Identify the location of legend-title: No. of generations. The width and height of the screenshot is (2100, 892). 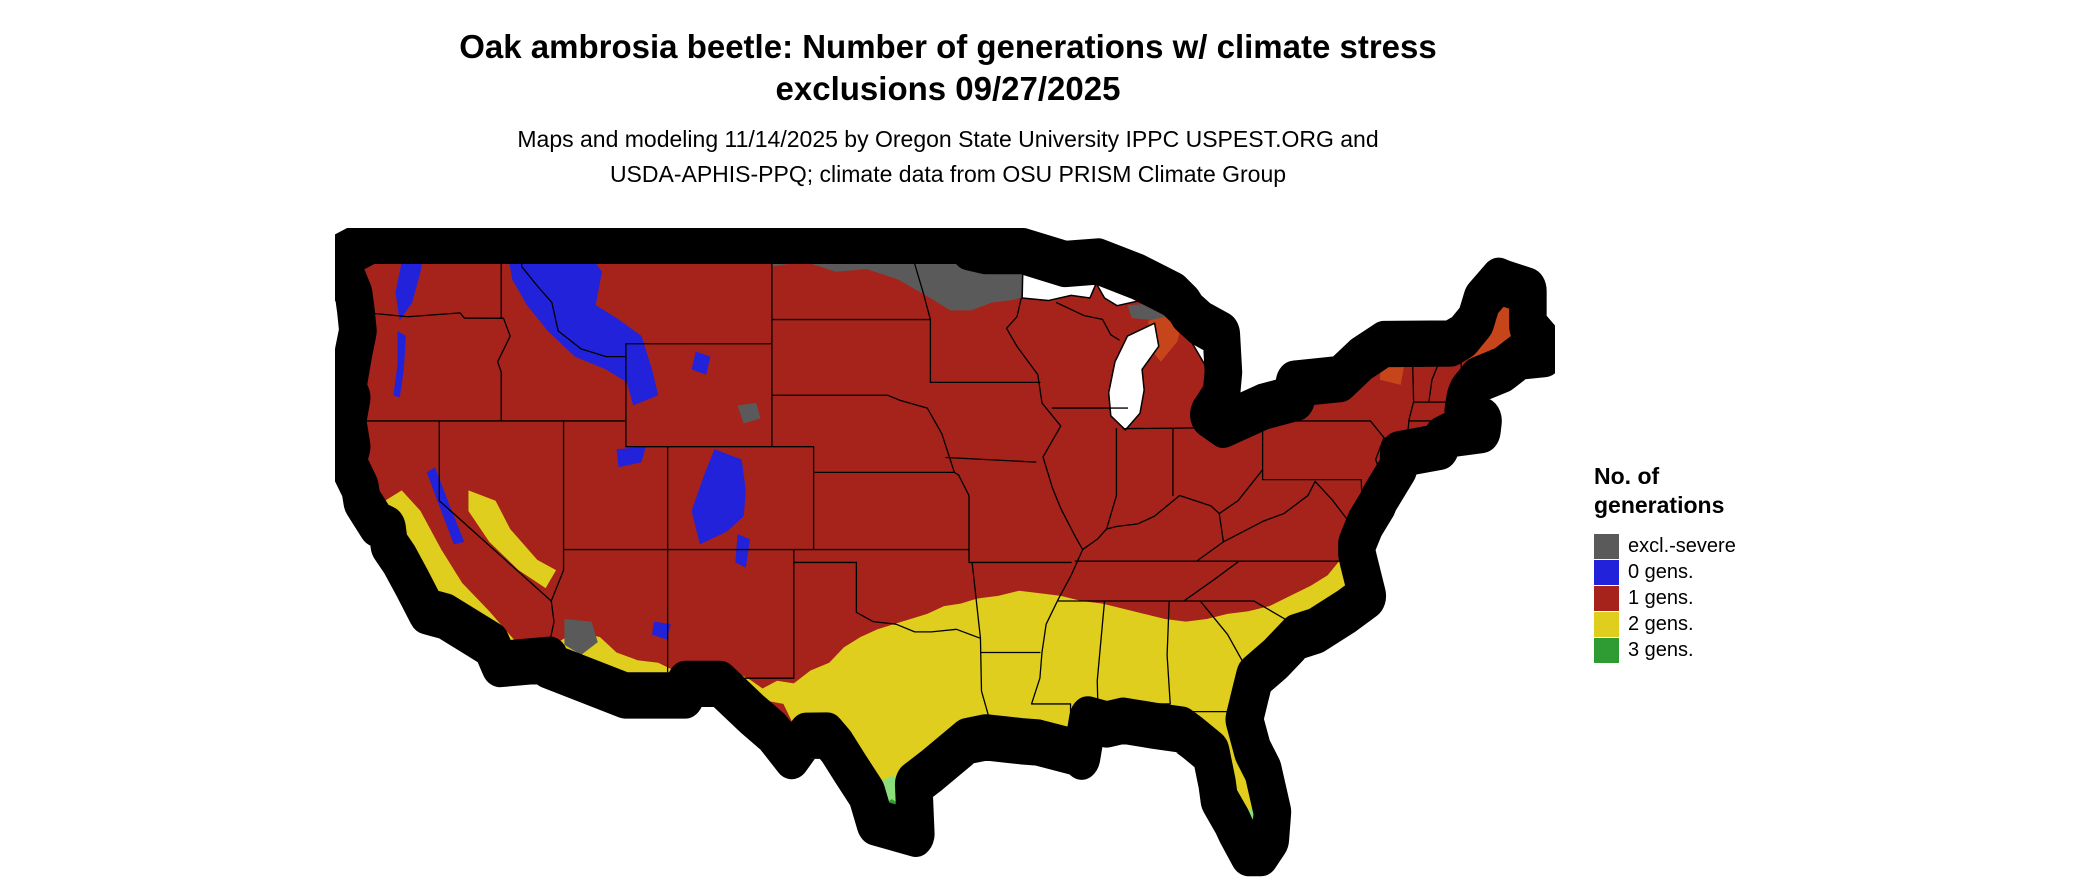
(1665, 491).